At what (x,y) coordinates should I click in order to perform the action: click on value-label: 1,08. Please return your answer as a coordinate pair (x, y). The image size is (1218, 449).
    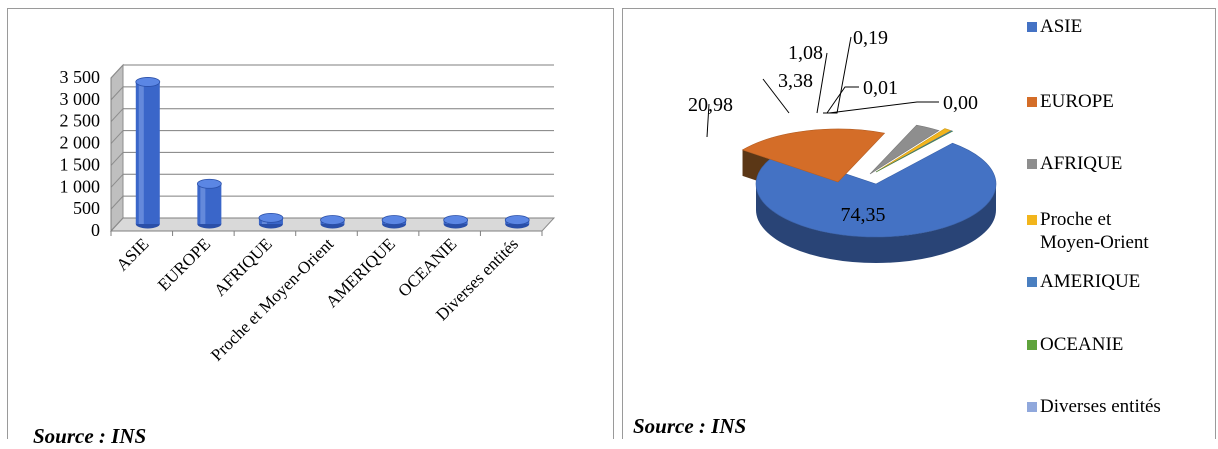
    Looking at the image, I should click on (805, 53).